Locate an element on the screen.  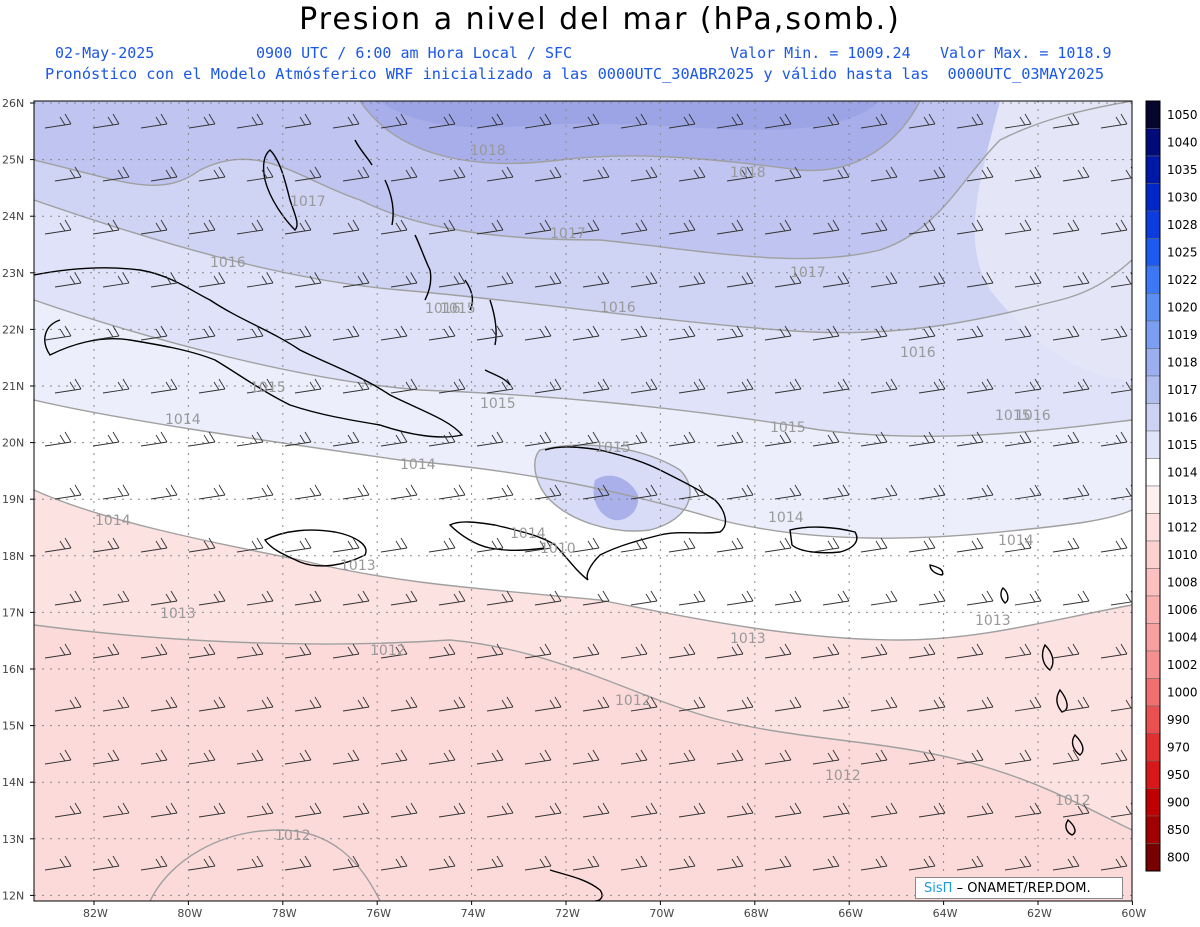
legend-label: 1022 is located at coordinates (1182, 280).